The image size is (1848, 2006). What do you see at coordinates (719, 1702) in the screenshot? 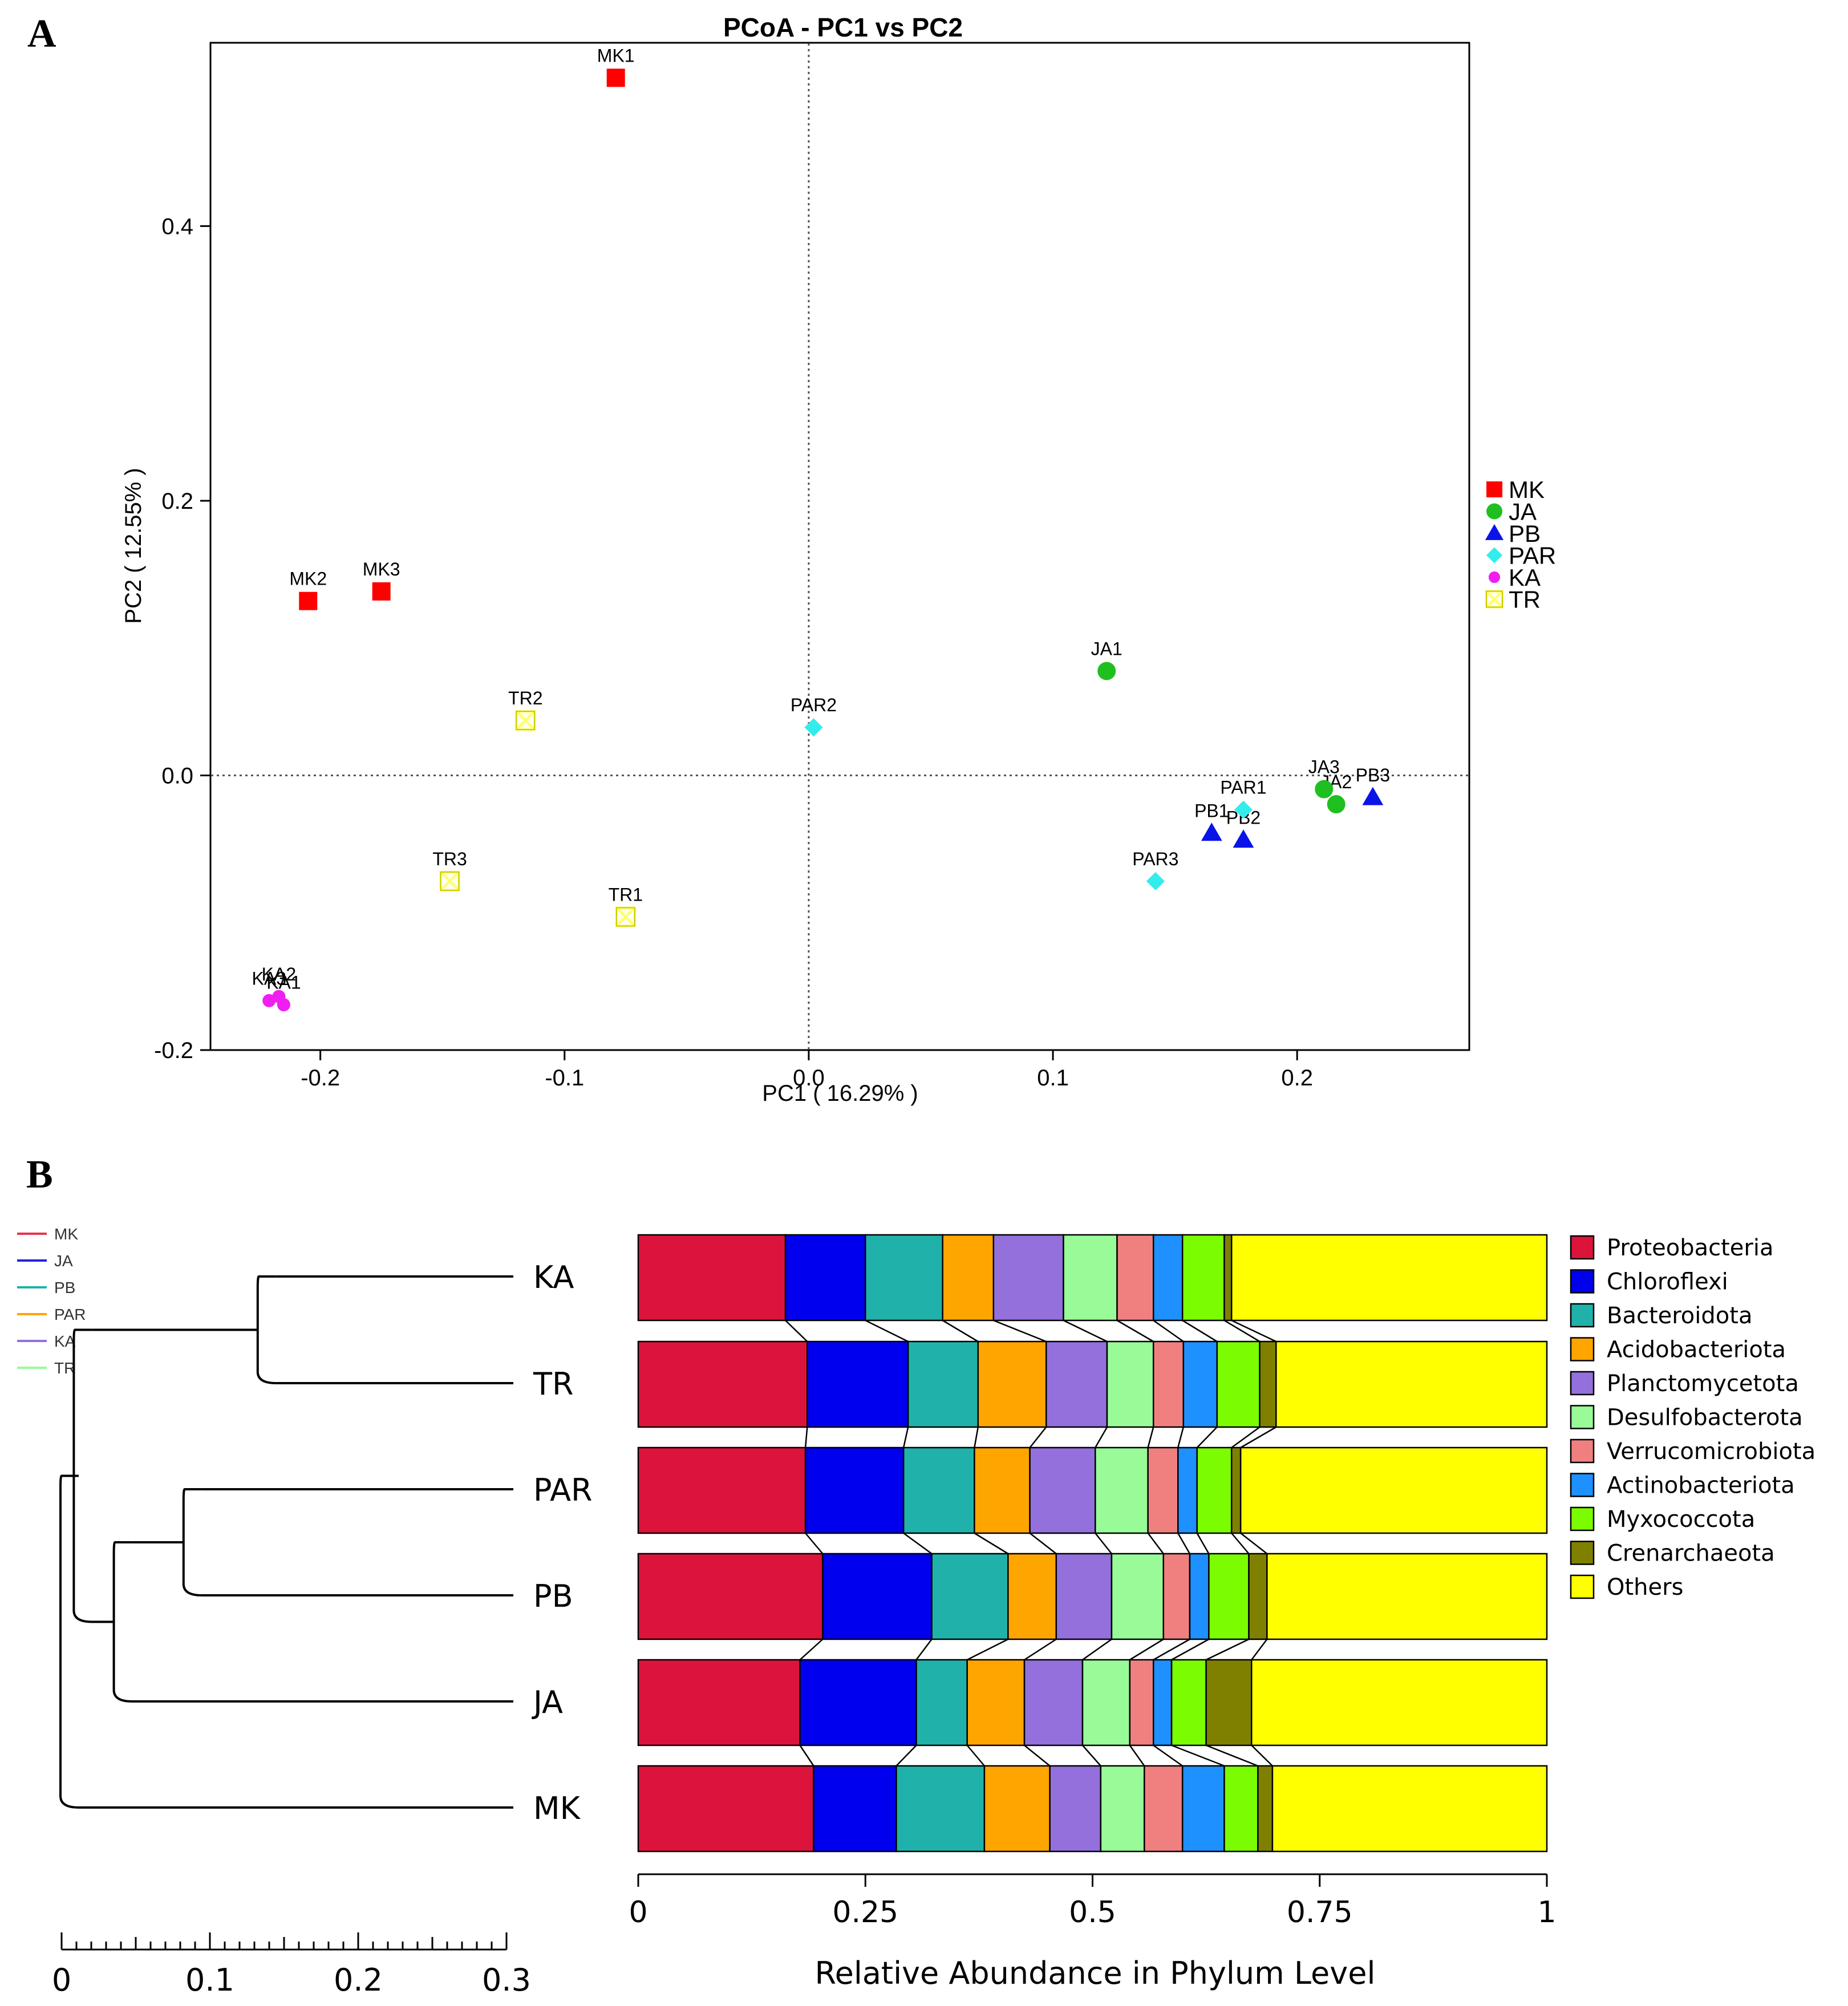
I see `bar-segment-ja-proteobacteria` at bounding box center [719, 1702].